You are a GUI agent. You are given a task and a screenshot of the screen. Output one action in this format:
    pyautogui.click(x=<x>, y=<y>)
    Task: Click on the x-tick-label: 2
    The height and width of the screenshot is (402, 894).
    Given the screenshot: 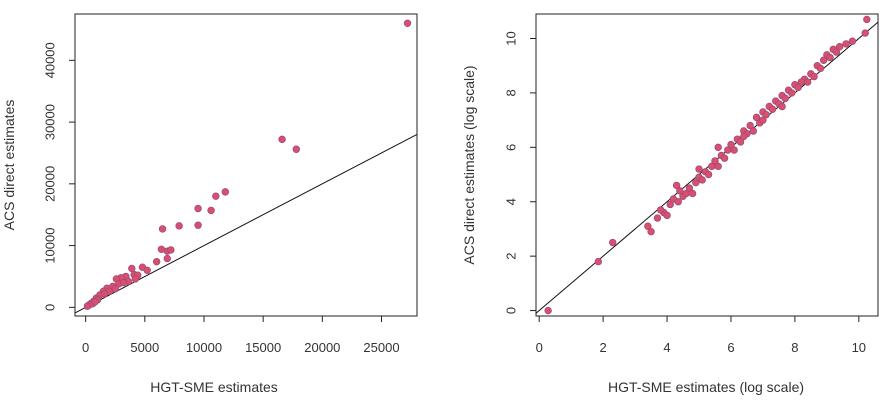 What is the action you would take?
    pyautogui.click(x=603, y=347)
    